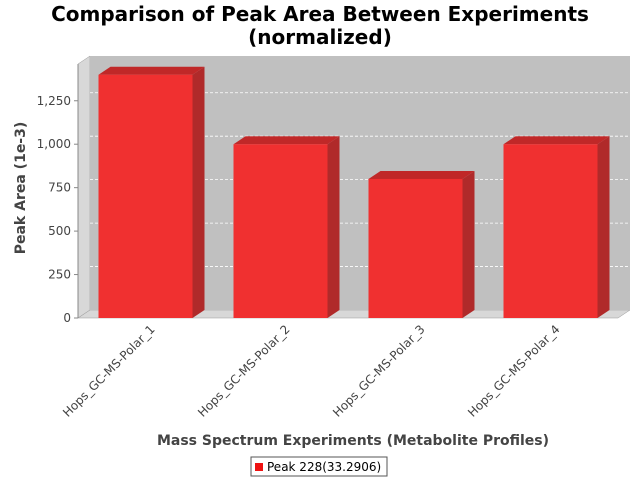  I want to click on plot-left-wall, so click(84, 187).